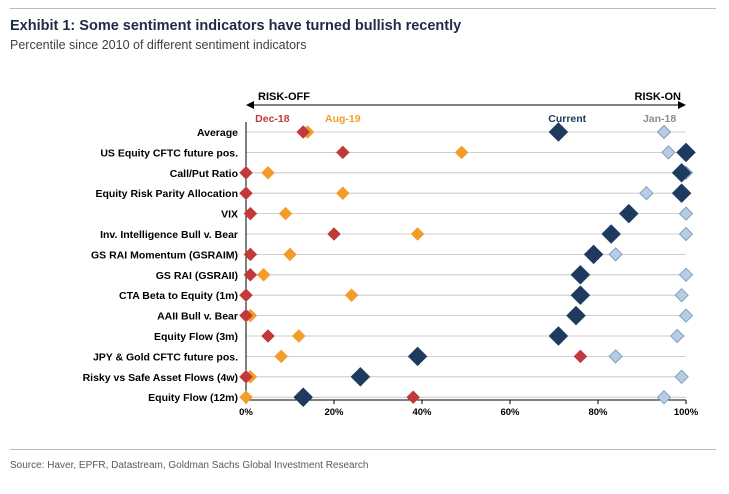  I want to click on x-tick-label: 40%, so click(422, 412).